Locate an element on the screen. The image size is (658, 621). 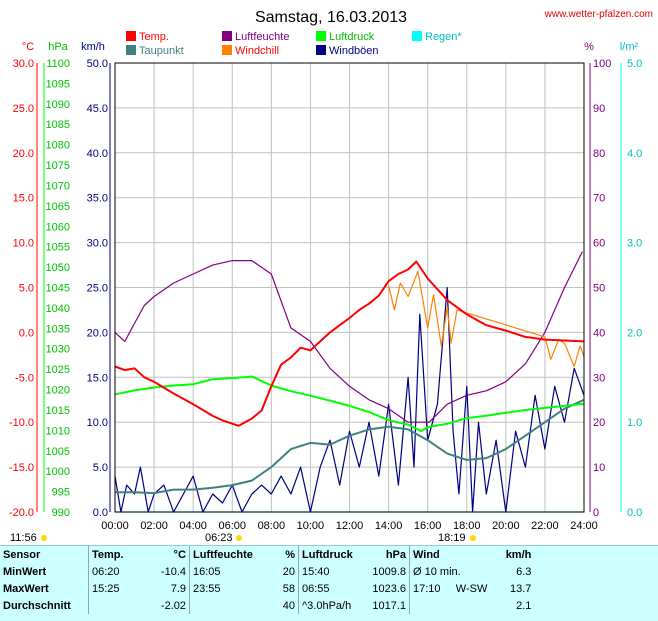
unit-pressure-label: hPa is located at coordinates (58, 47).